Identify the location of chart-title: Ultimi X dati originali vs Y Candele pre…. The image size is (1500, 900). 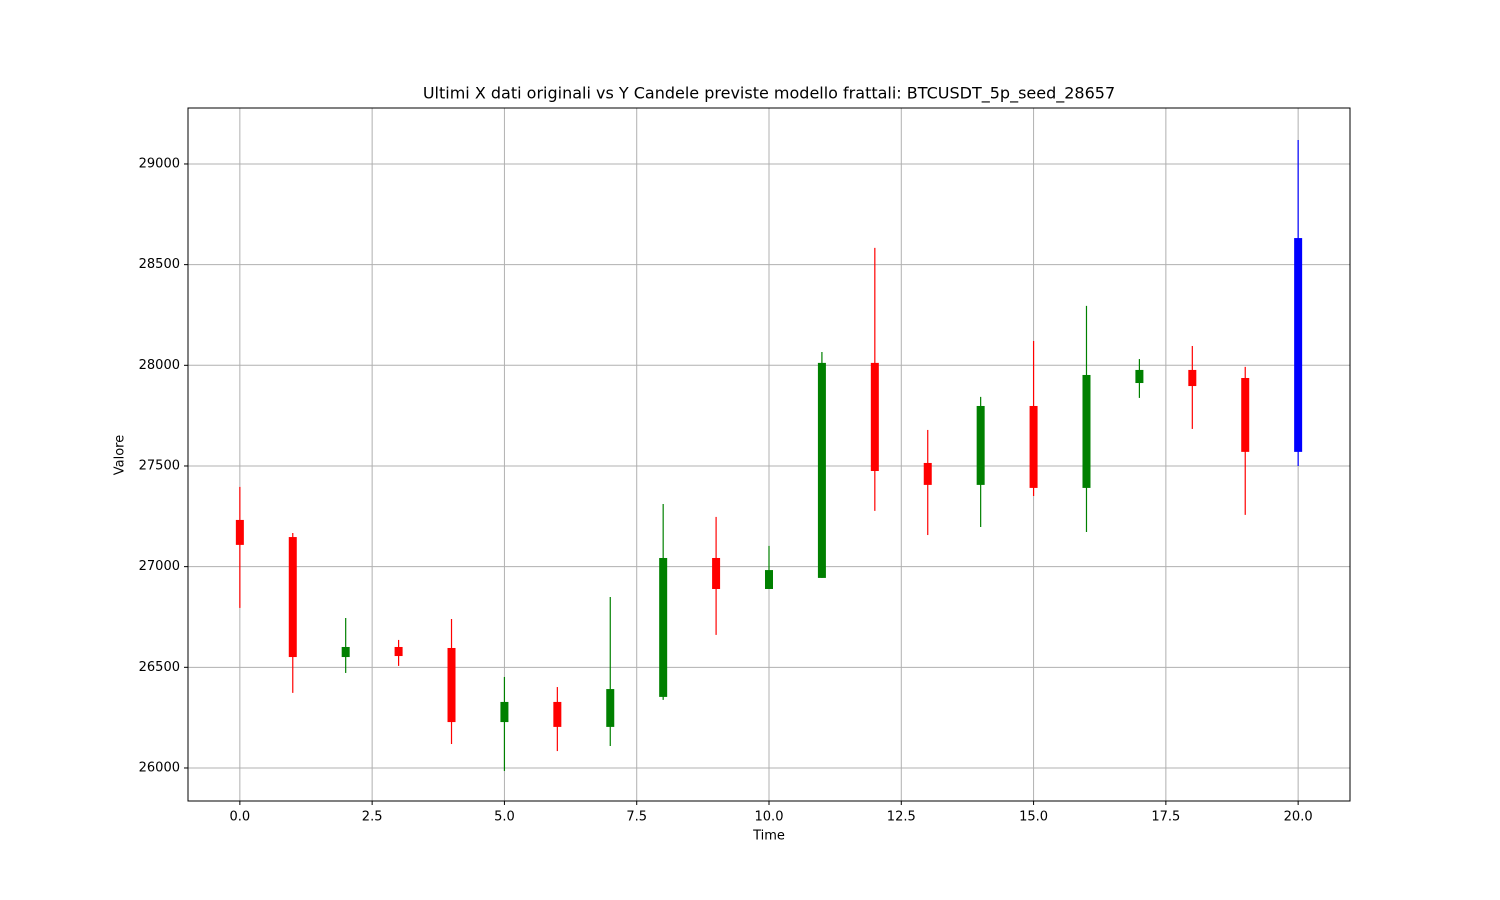
(769, 94).